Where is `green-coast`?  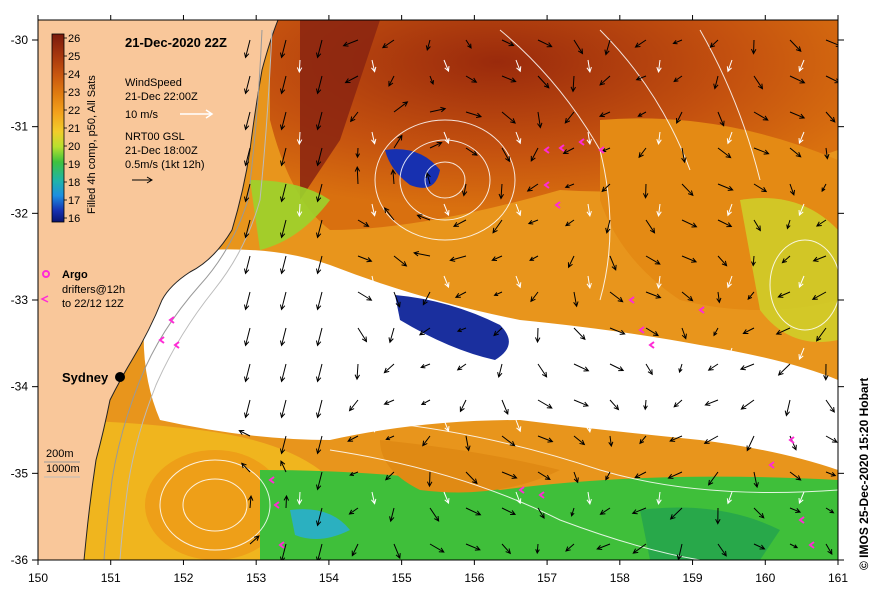
green-coast is located at coordinates (290, 215).